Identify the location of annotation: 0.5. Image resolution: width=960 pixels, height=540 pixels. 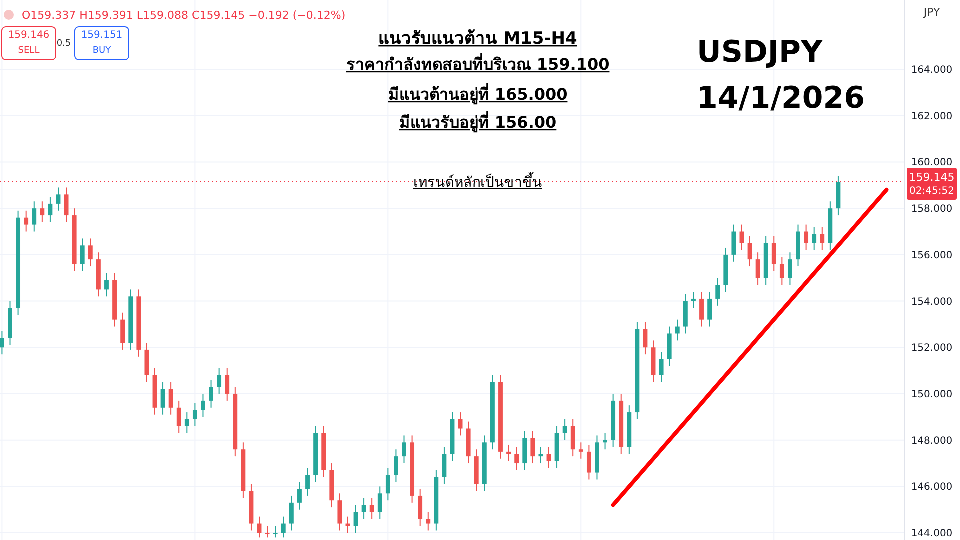
(64, 44).